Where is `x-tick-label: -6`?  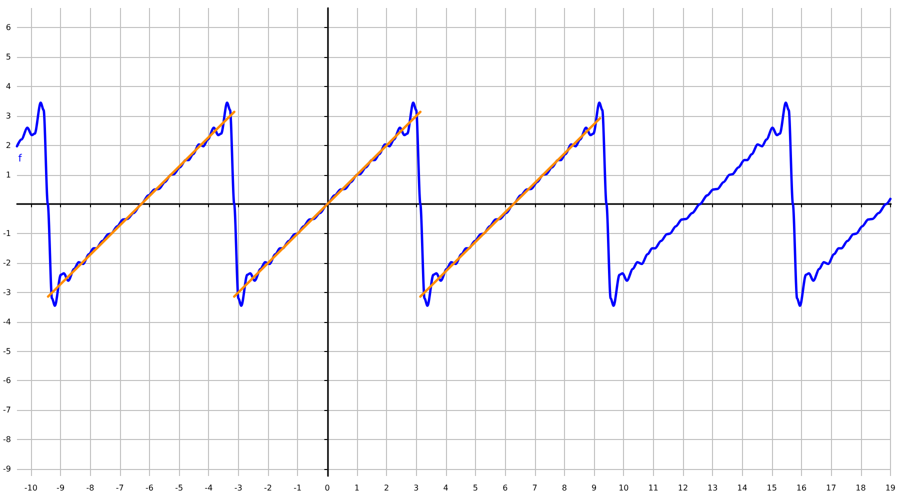
x-tick-label: -6 is located at coordinates (149, 488).